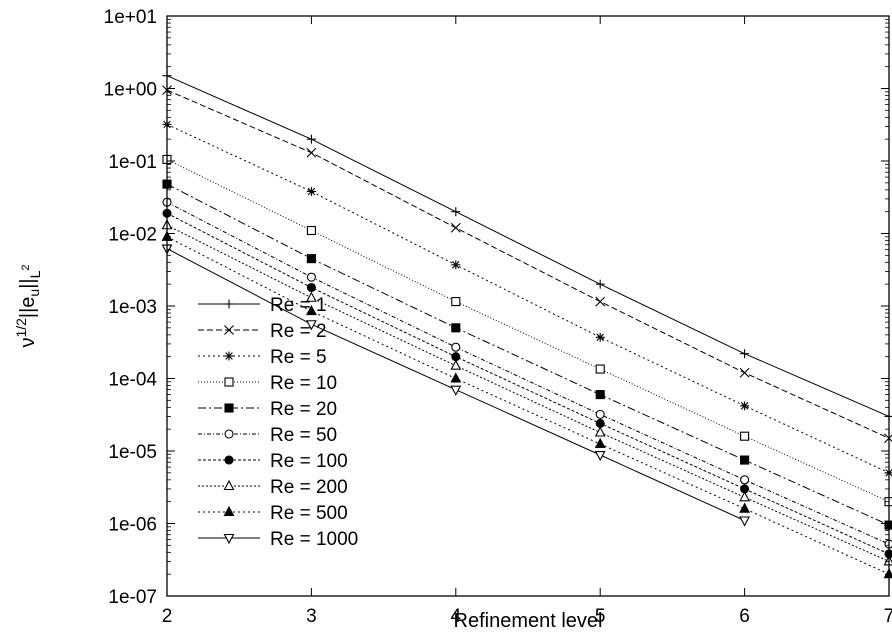  I want to click on legend-label: Re = 10, so click(303, 383).